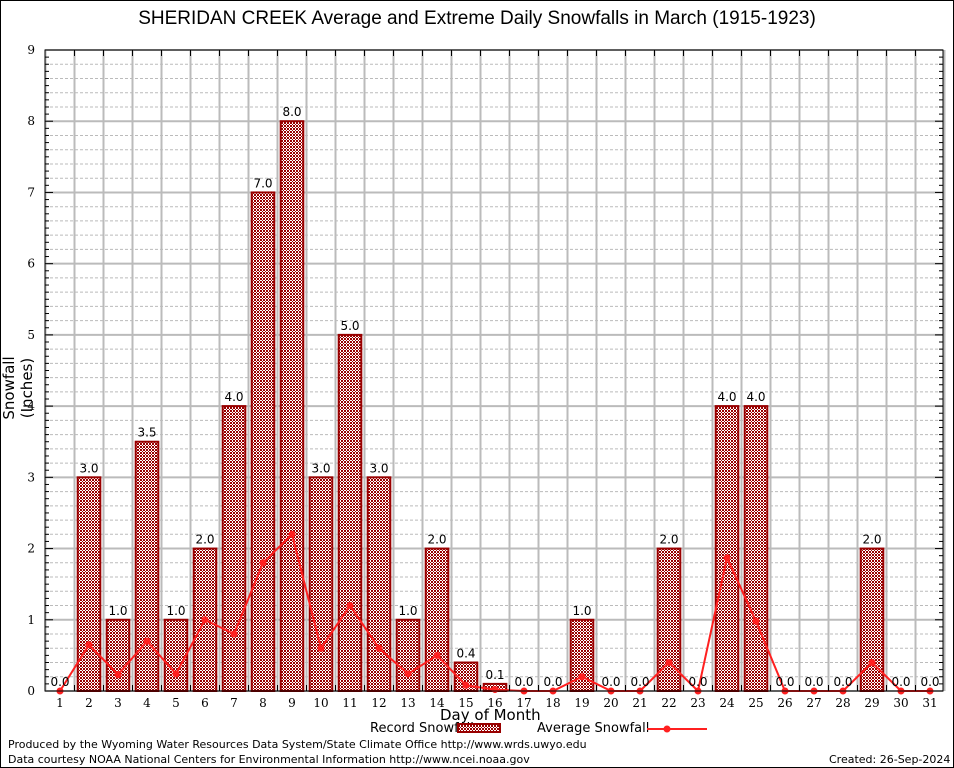 Image resolution: width=954 pixels, height=768 pixels. I want to click on x-tick-label: 12, so click(378, 703).